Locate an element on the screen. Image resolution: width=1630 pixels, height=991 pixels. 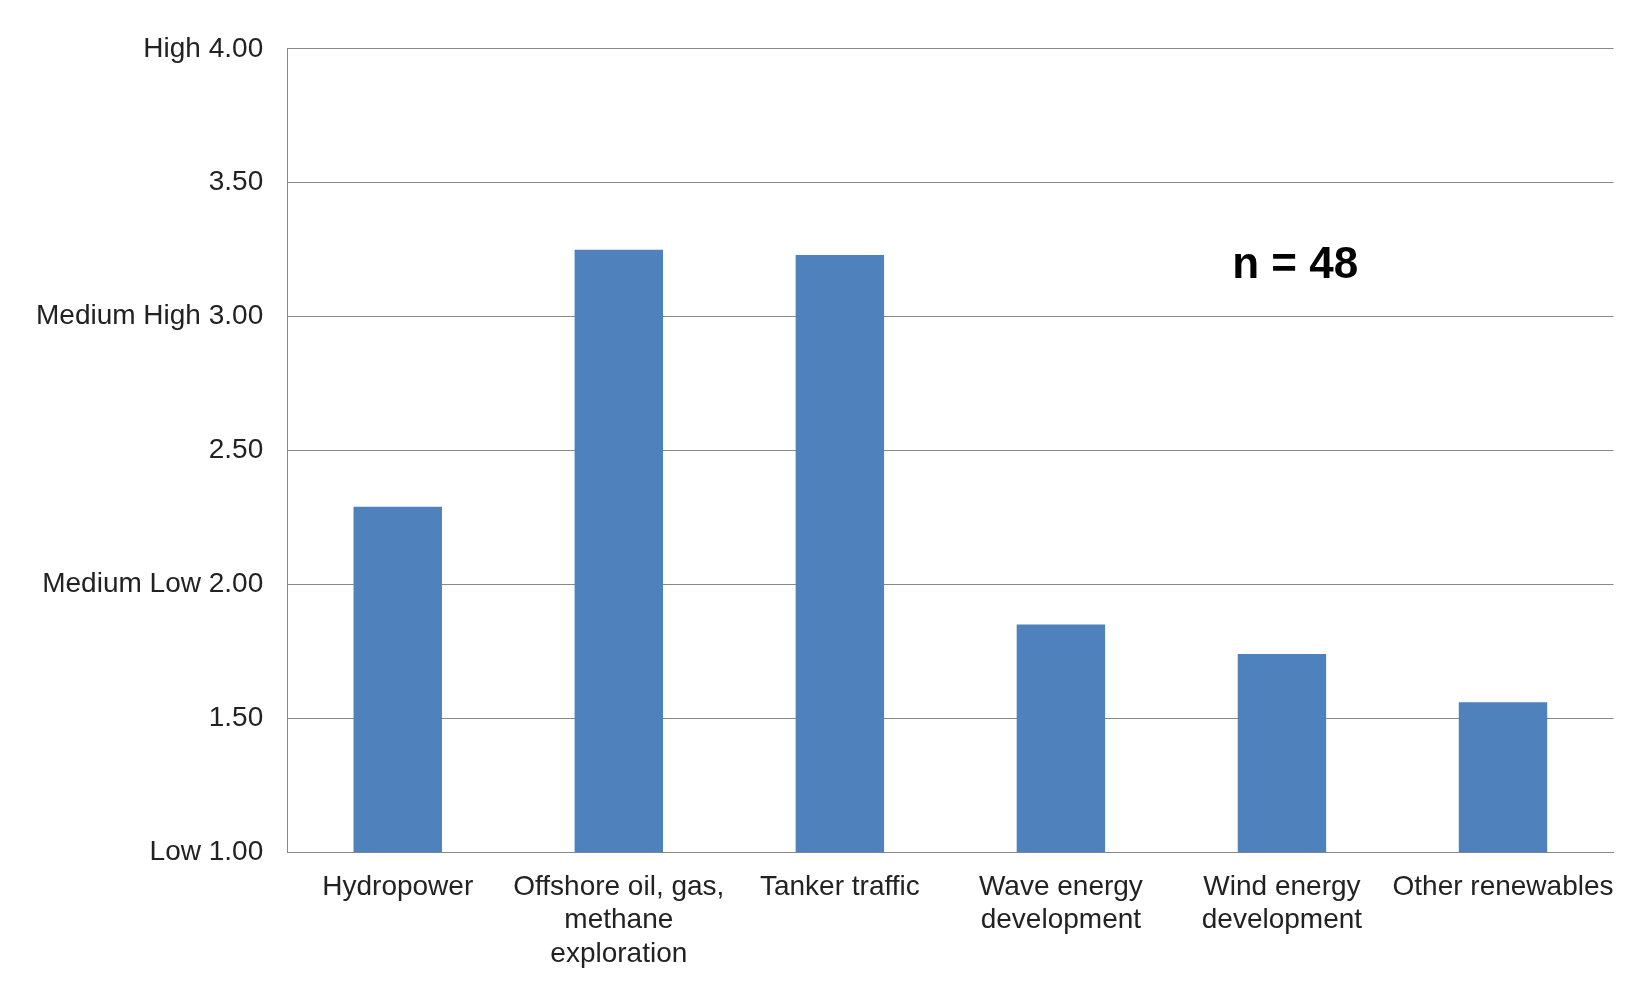
x-tick-label: Offshore oil, gas, methane exploration is located at coordinates (619, 918).